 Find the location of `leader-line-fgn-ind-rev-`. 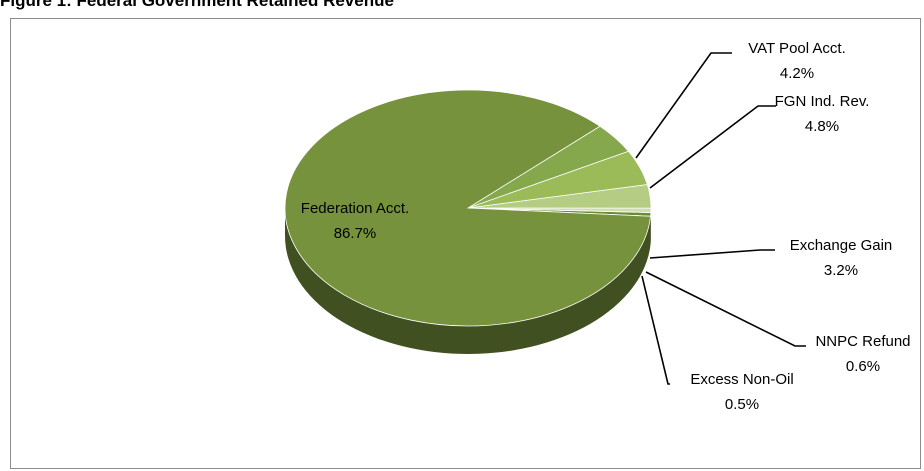

leader-line-fgn-ind-rev- is located at coordinates (712, 147).